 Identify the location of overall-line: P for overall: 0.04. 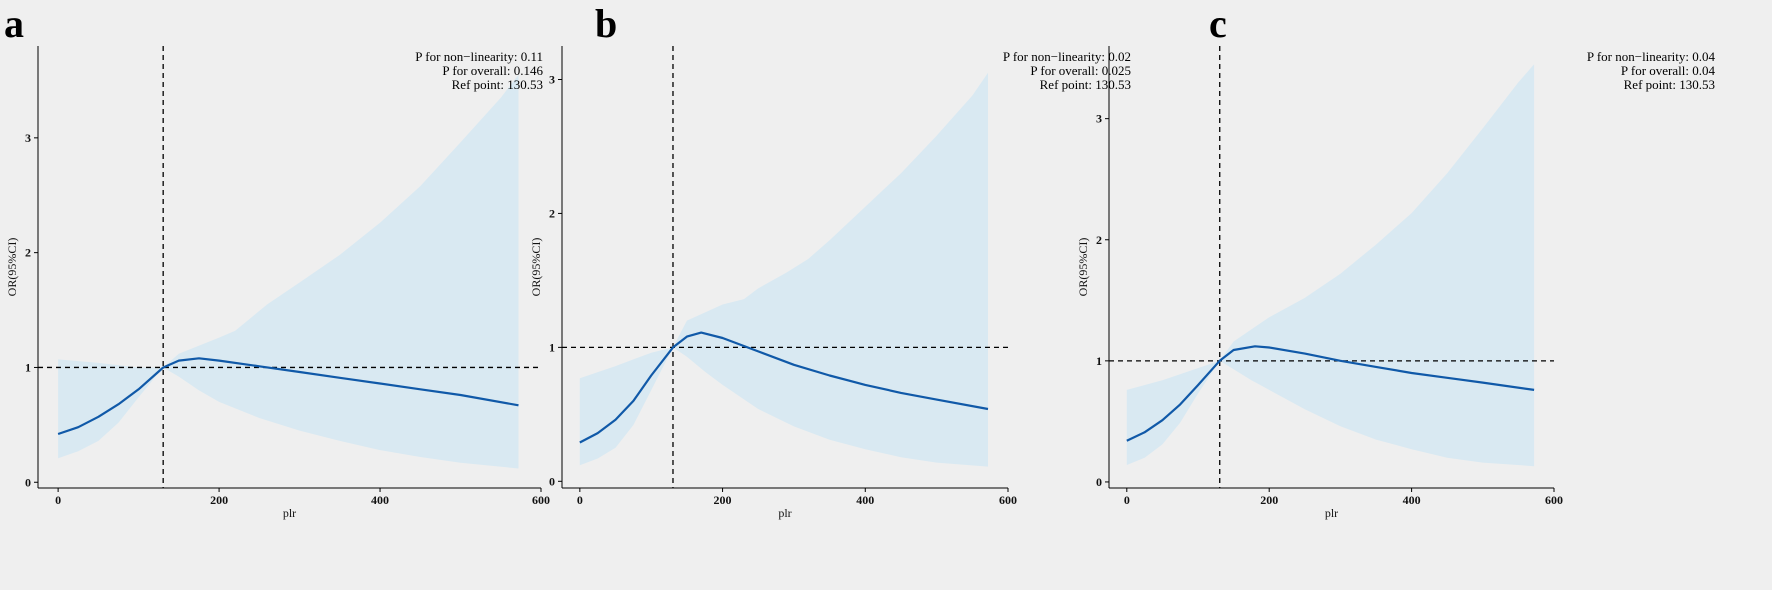
(1651, 71).